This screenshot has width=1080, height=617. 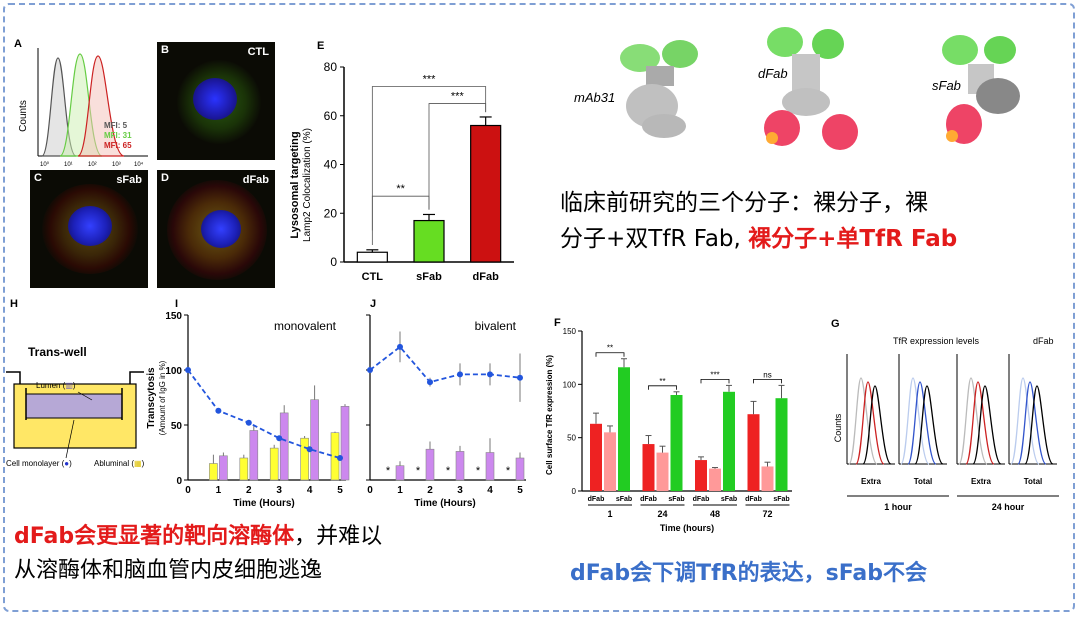 I want to click on chart-e-category-label: CTL, so click(x=373, y=277).